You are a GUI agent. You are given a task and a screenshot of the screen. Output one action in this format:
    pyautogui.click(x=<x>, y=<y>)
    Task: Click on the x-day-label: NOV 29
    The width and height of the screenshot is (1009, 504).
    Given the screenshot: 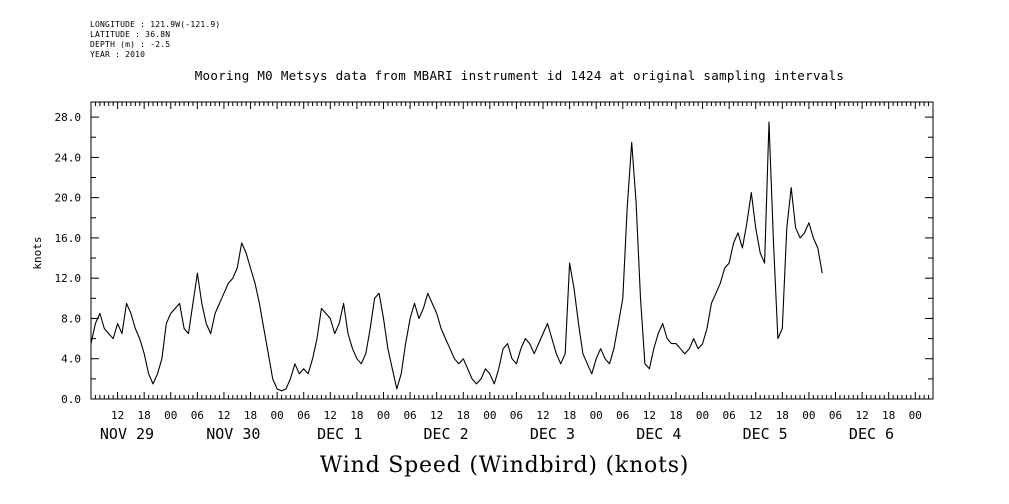 What is the action you would take?
    pyautogui.click(x=127, y=434)
    